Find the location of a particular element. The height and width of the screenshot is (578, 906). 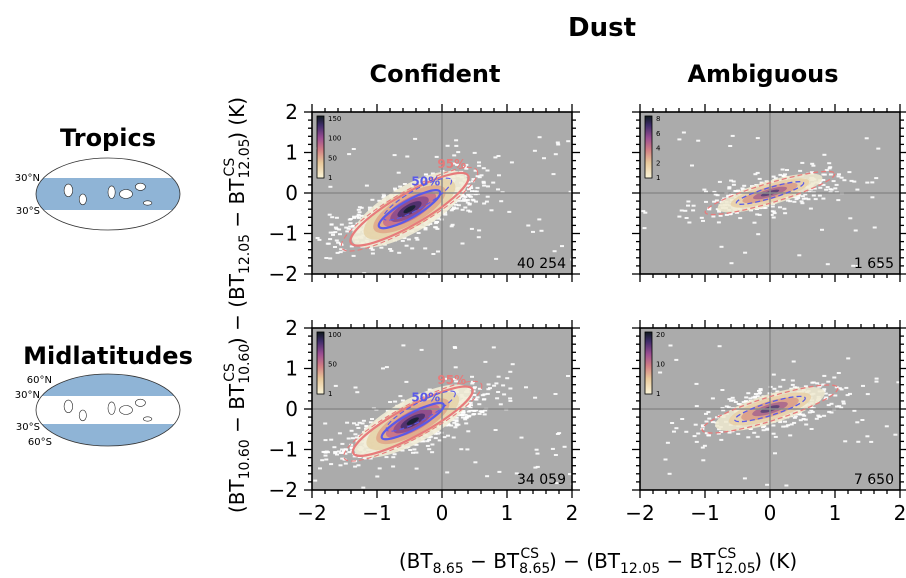

colorbar-tick-label: 8 is located at coordinates (658, 119).